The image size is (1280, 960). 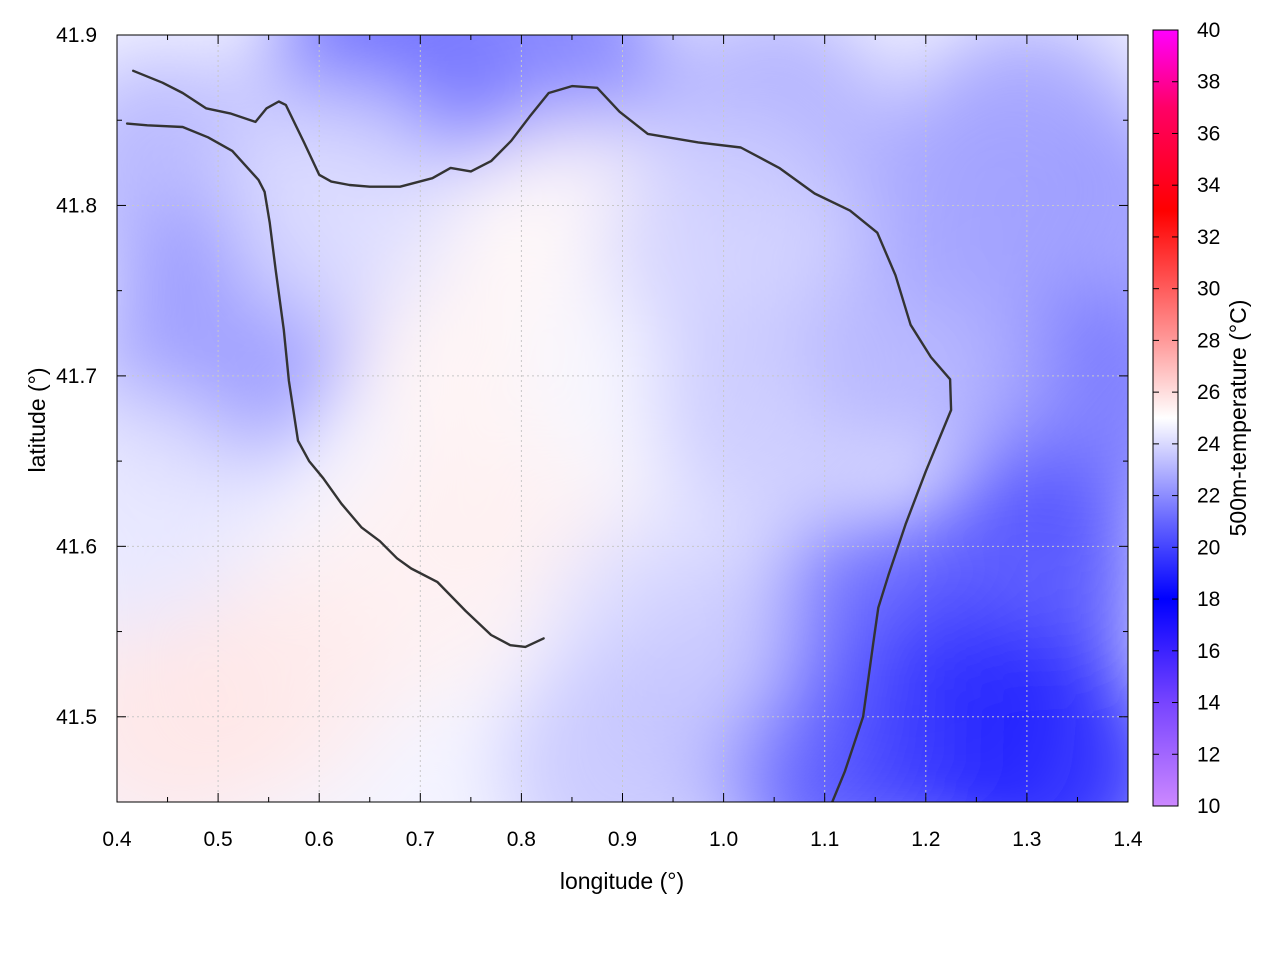 I want to click on colorbar-tick-label: 14, so click(x=1209, y=703).